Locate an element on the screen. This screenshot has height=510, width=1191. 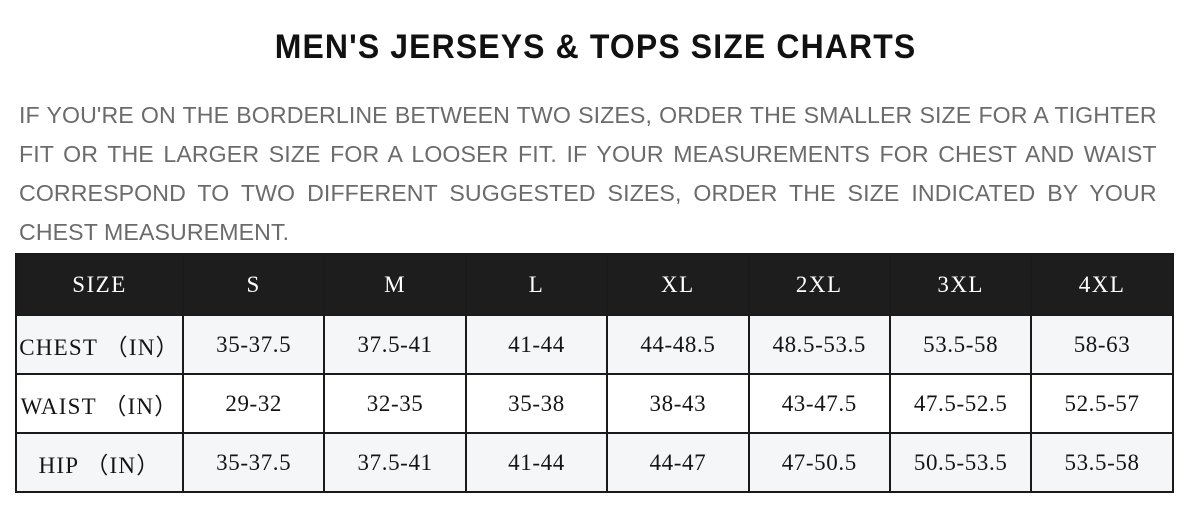
column-header-s: S is located at coordinates (253, 284).